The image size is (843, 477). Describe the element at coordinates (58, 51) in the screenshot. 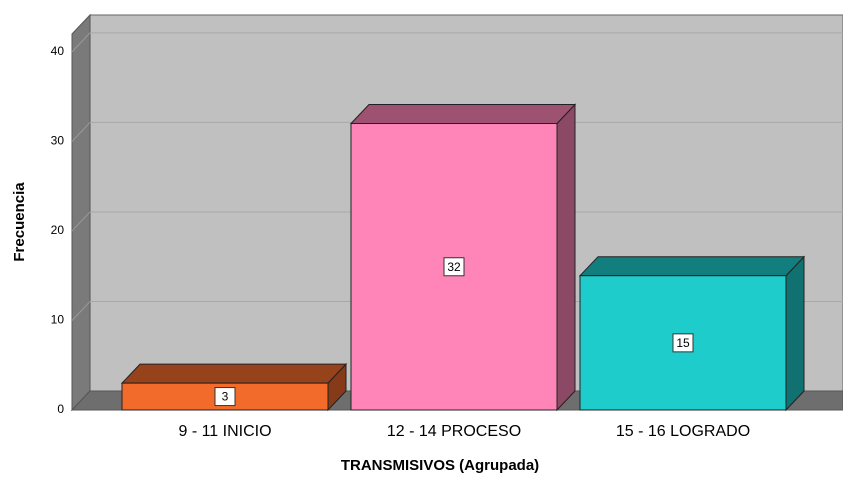

I see `y-tick-label: 40` at that location.